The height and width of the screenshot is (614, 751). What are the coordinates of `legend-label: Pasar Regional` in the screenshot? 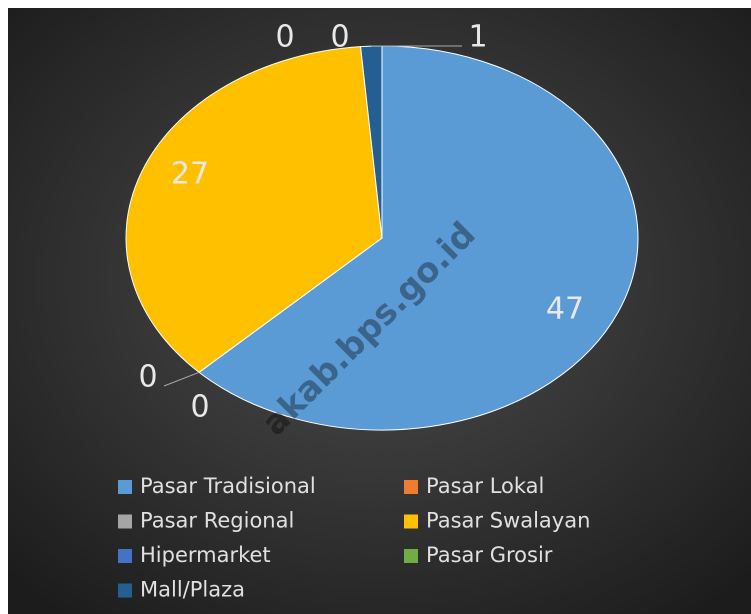 It's located at (217, 521).